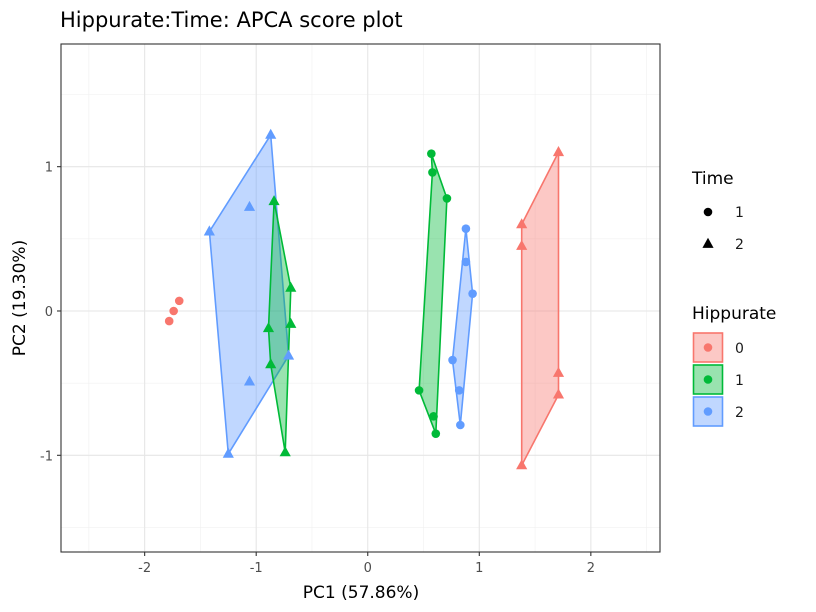  Describe the element at coordinates (49, 168) in the screenshot. I see `y-tick-label: 1` at that location.